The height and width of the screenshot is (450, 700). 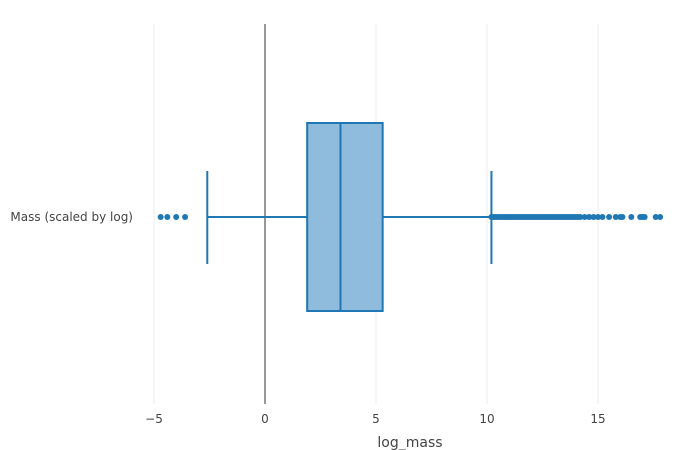 What do you see at coordinates (486, 419) in the screenshot?
I see `x-tick-label: 10` at bounding box center [486, 419].